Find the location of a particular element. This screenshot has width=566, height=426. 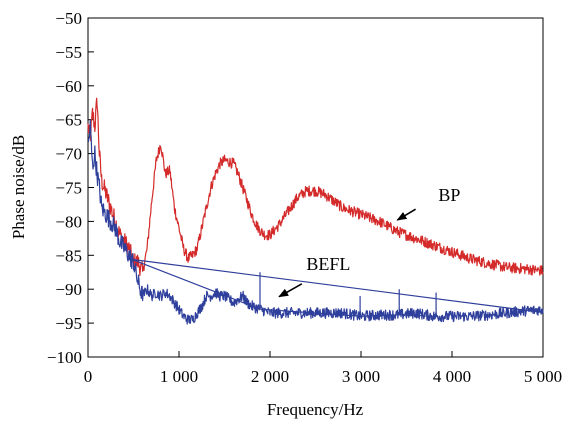

y-tick-label: −100 is located at coordinates (64, 357).